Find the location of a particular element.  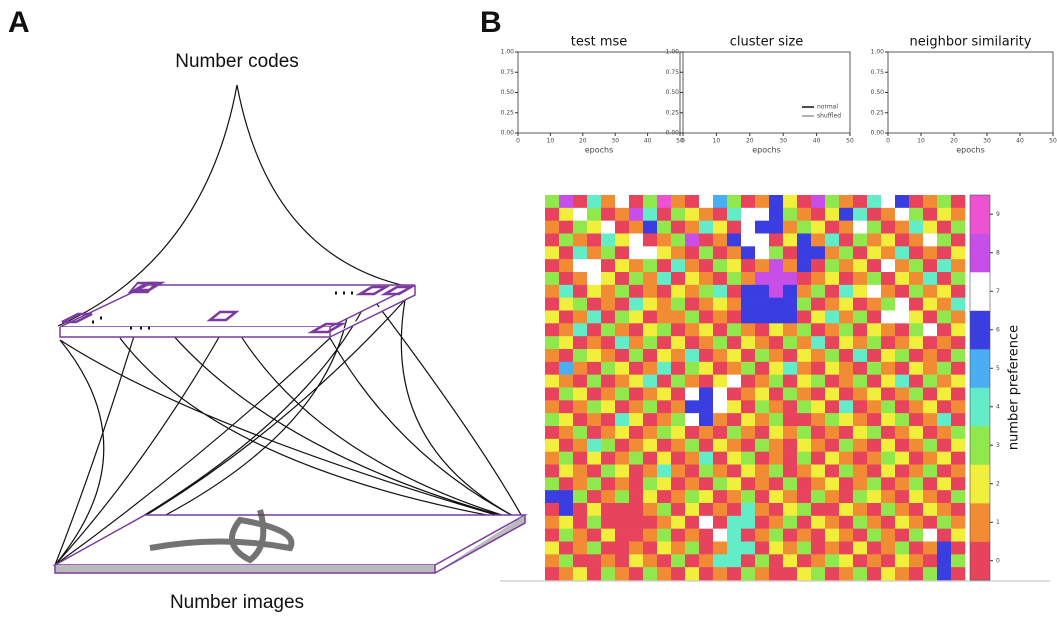

diagram-label: Number codes is located at coordinates (237, 61).